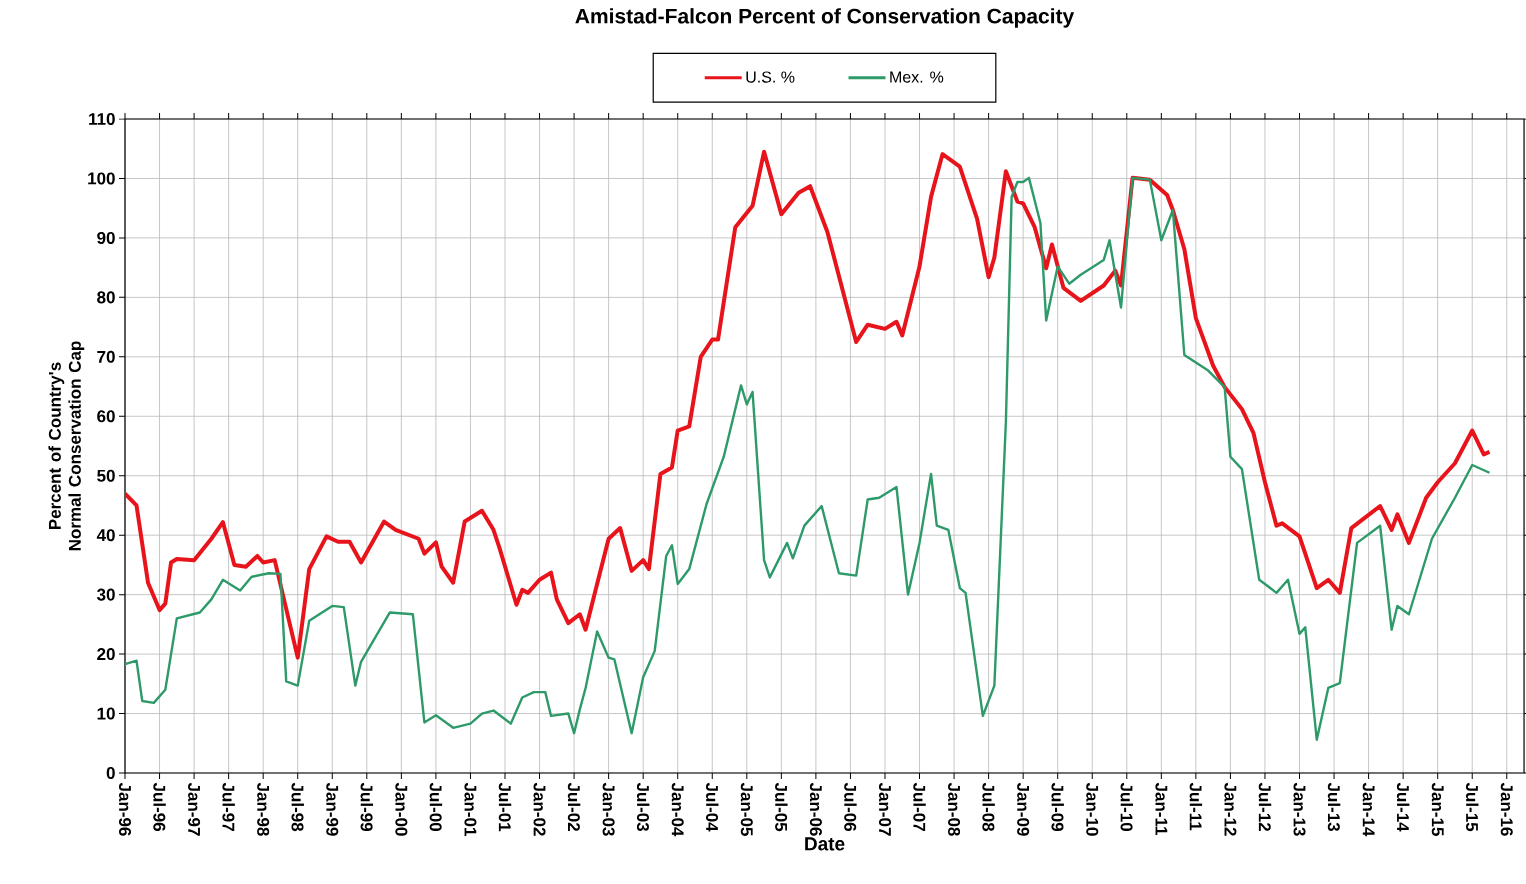  Describe the element at coordinates (1334, 807) in the screenshot. I see `x-tick-label: Jul-13` at that location.